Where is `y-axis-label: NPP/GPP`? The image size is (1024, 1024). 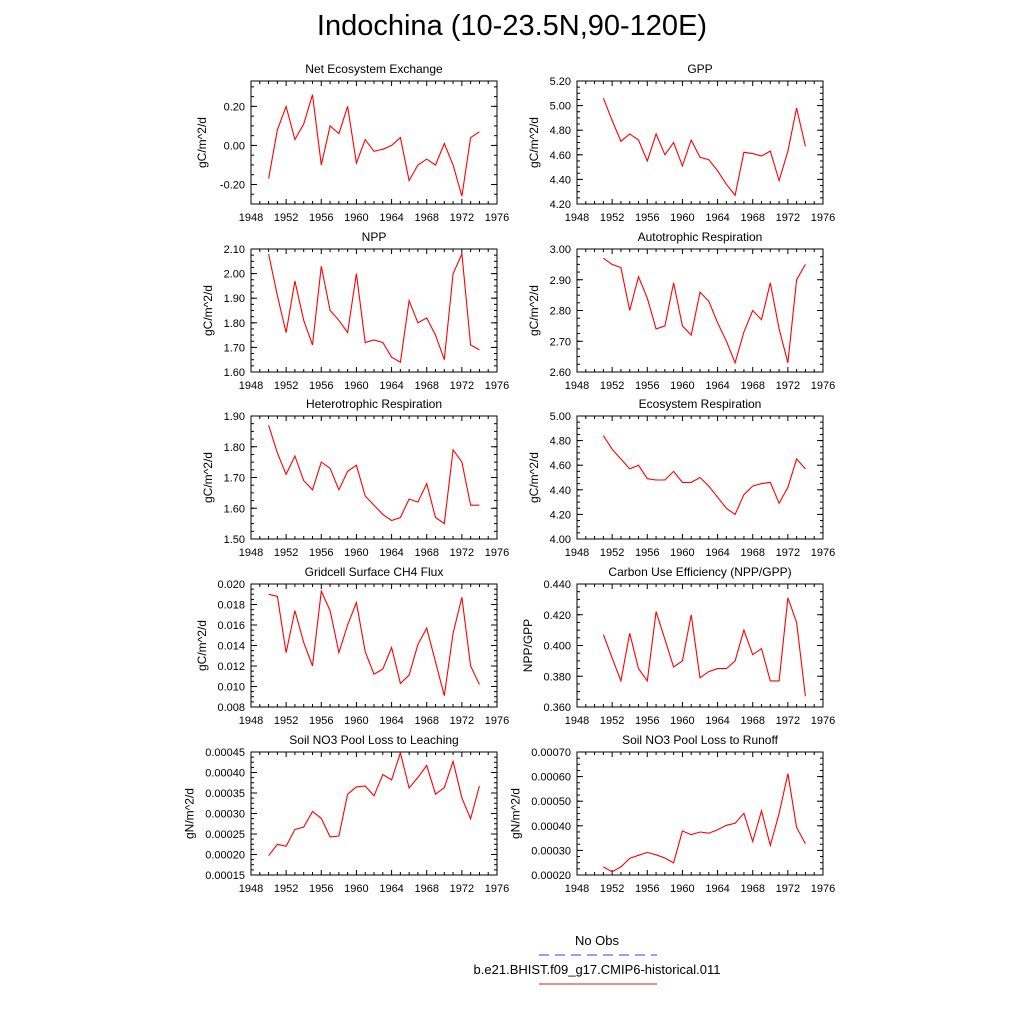 y-axis-label: NPP/GPP is located at coordinates (528, 645).